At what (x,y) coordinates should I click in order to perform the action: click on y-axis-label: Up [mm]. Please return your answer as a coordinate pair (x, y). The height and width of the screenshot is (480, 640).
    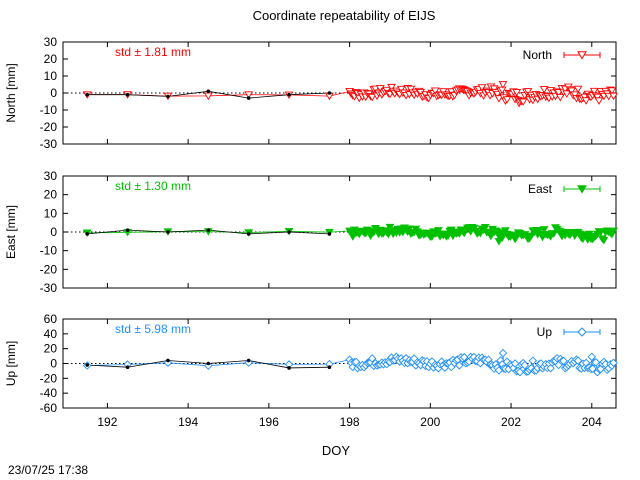
    Looking at the image, I should click on (11, 363).